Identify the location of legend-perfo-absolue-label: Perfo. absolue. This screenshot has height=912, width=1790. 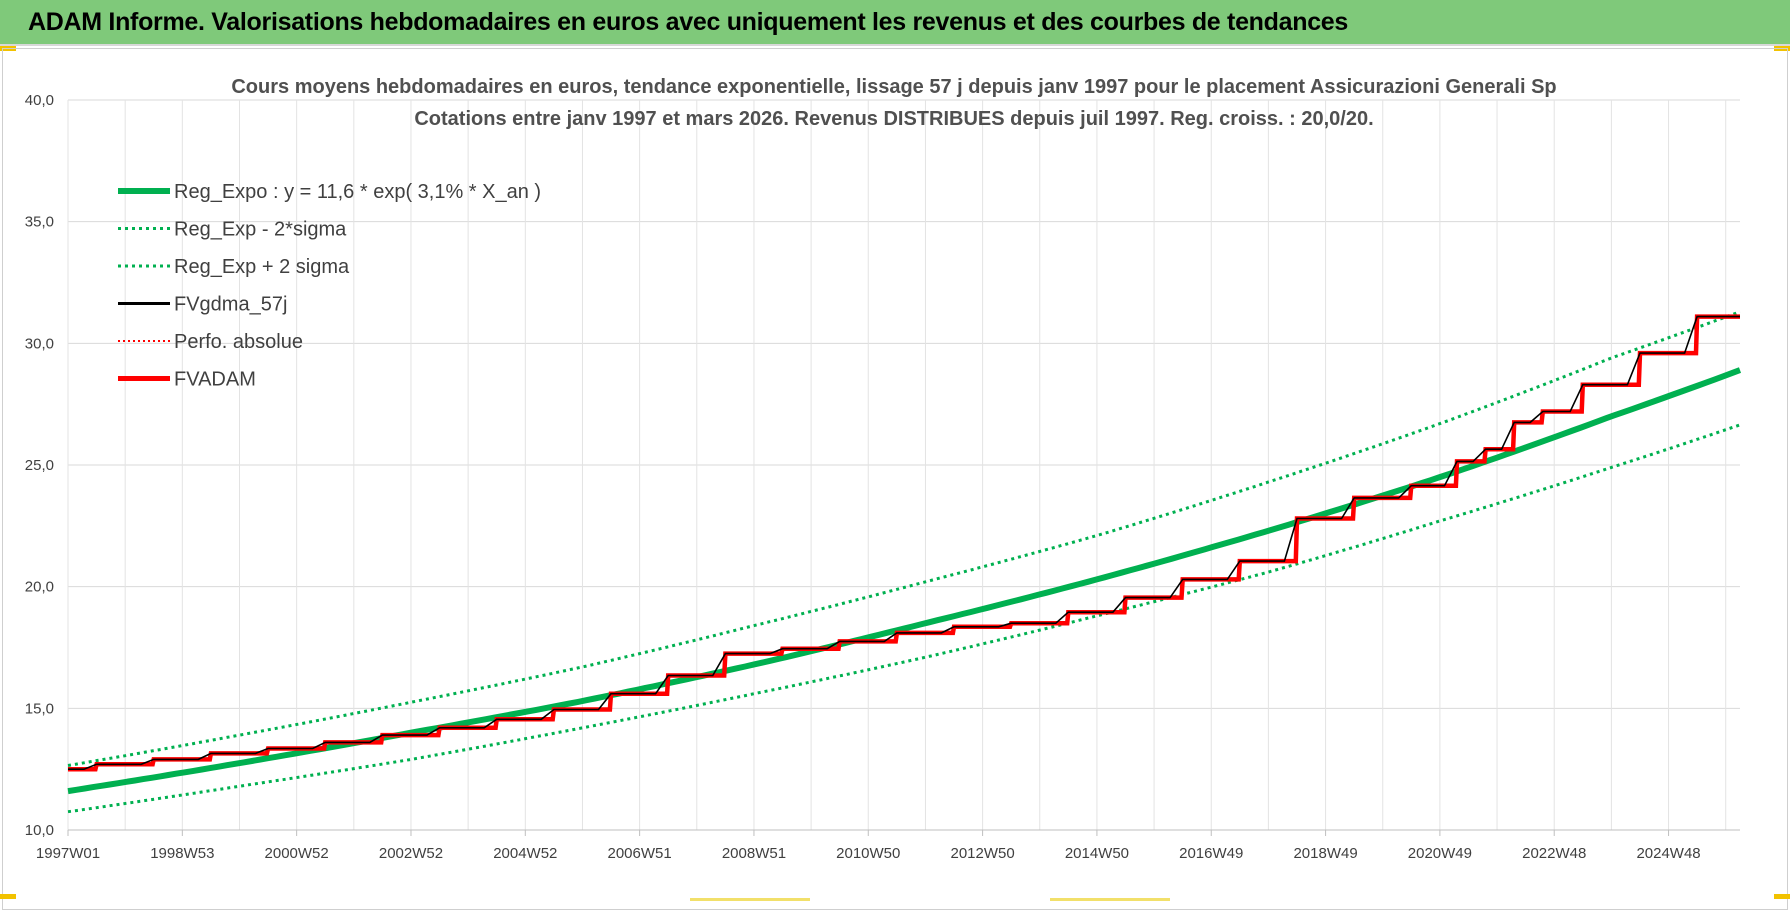
(238, 342).